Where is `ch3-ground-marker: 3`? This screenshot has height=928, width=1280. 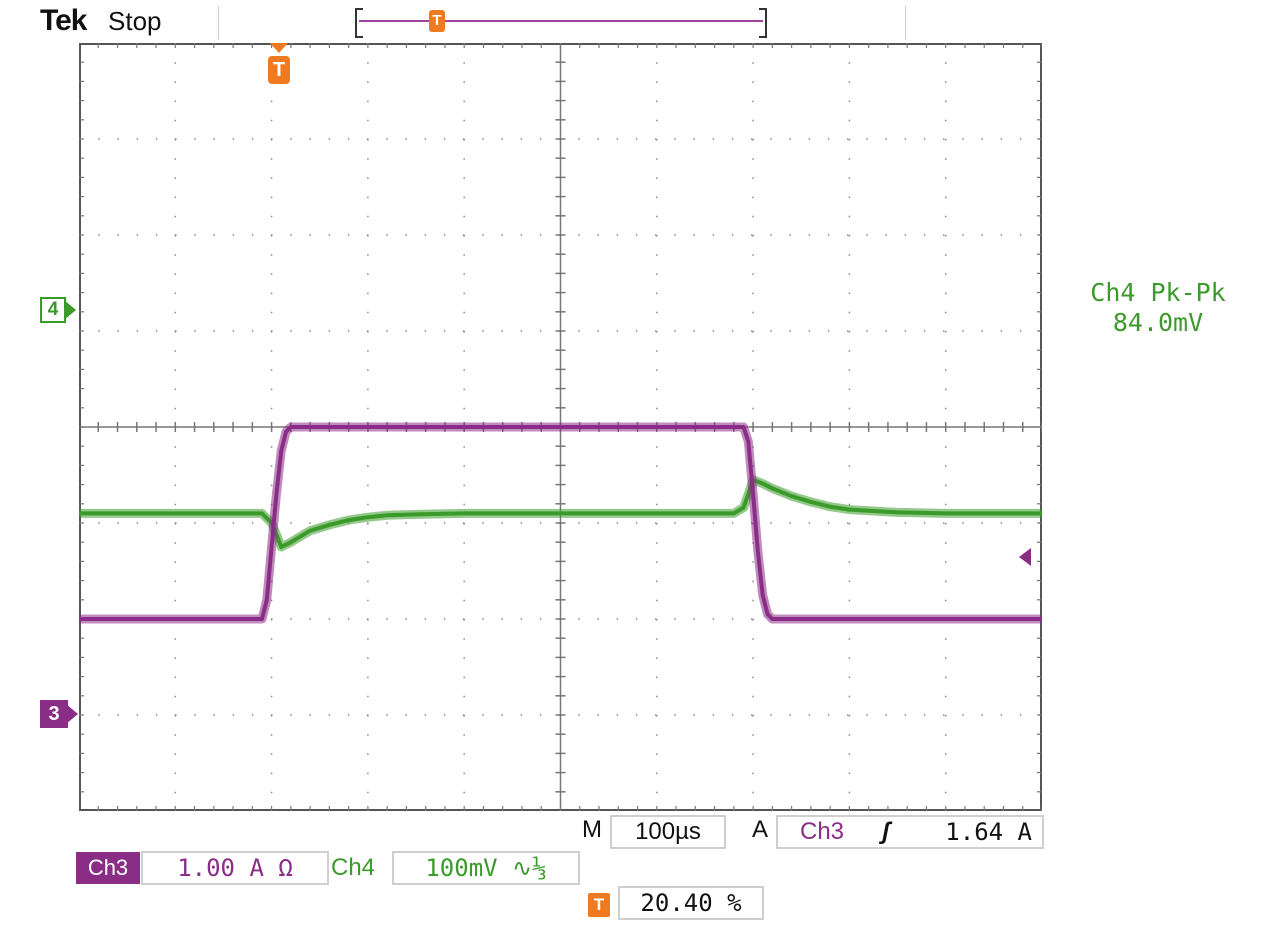 ch3-ground-marker: 3 is located at coordinates (54, 714).